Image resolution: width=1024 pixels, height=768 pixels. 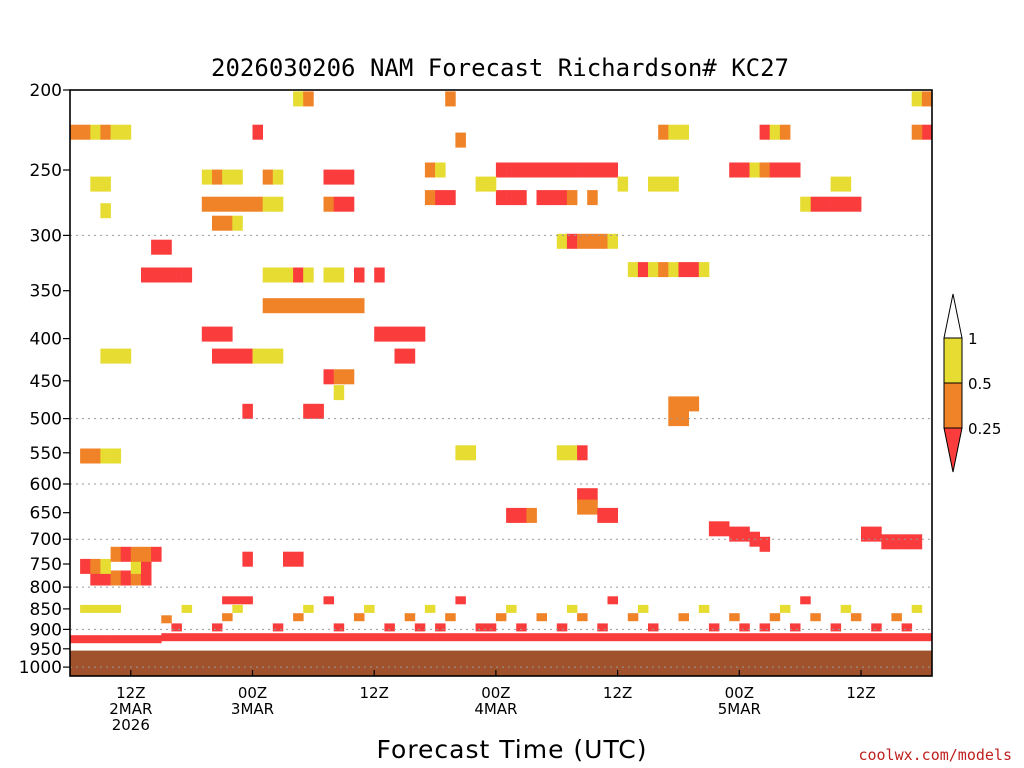 I want to click on colorbar-legend: 1 0.5 0.25, so click(x=972, y=383).